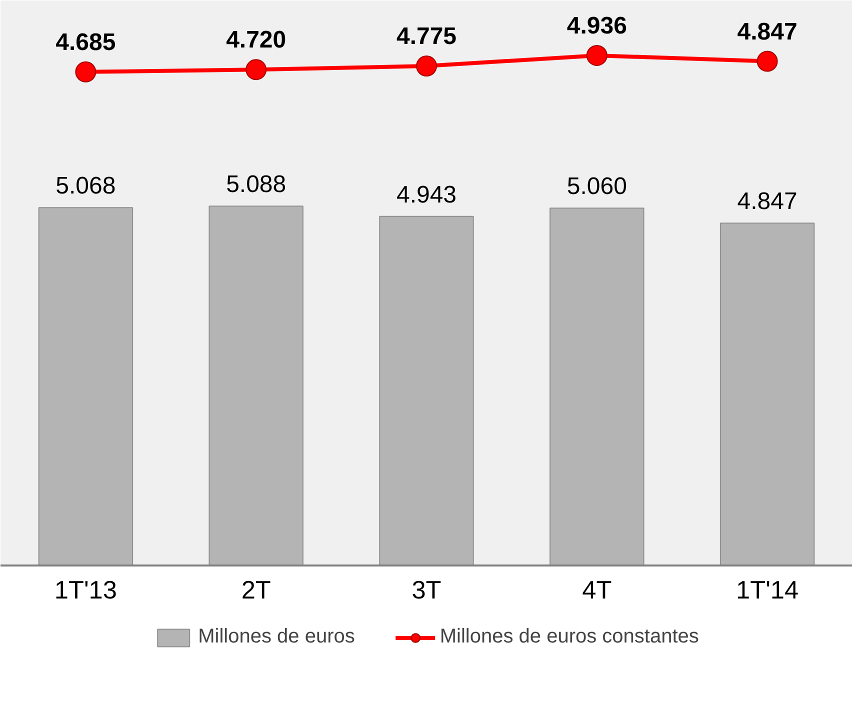  I want to click on x-tick-label: 1T'14, so click(767, 590).